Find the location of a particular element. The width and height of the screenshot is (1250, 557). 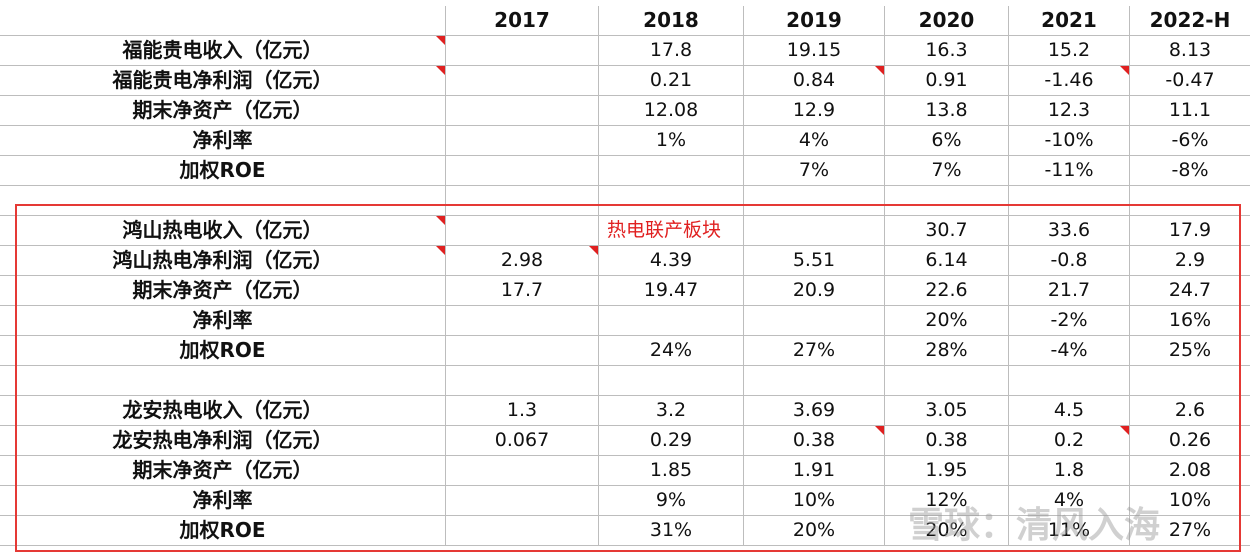

data-cell: 19.47 is located at coordinates (671, 290).